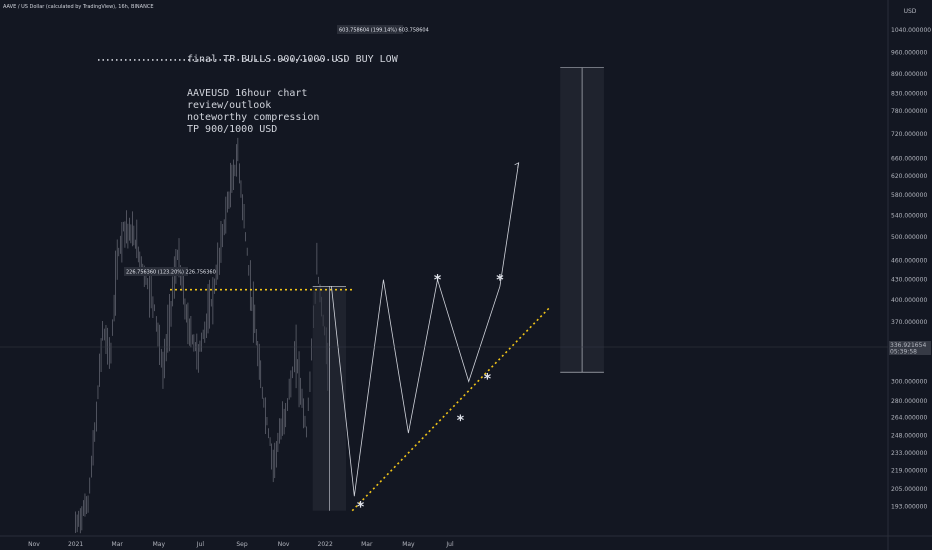  What do you see at coordinates (247, 93) in the screenshot?
I see `outlook-note-line: AAVEUSD 16hour chart` at bounding box center [247, 93].